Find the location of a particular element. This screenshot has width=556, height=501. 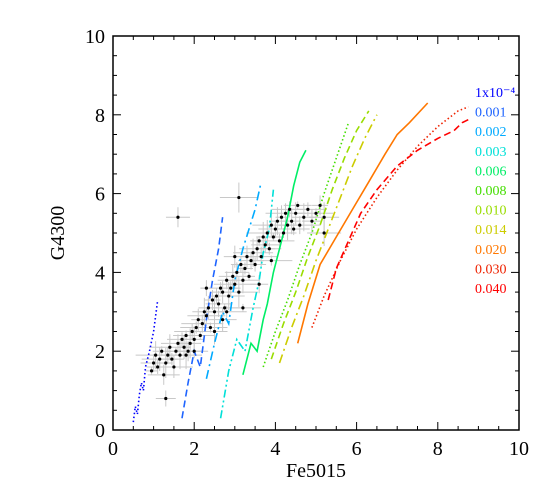

x-tick-label: 6 is located at coordinates (357, 449).